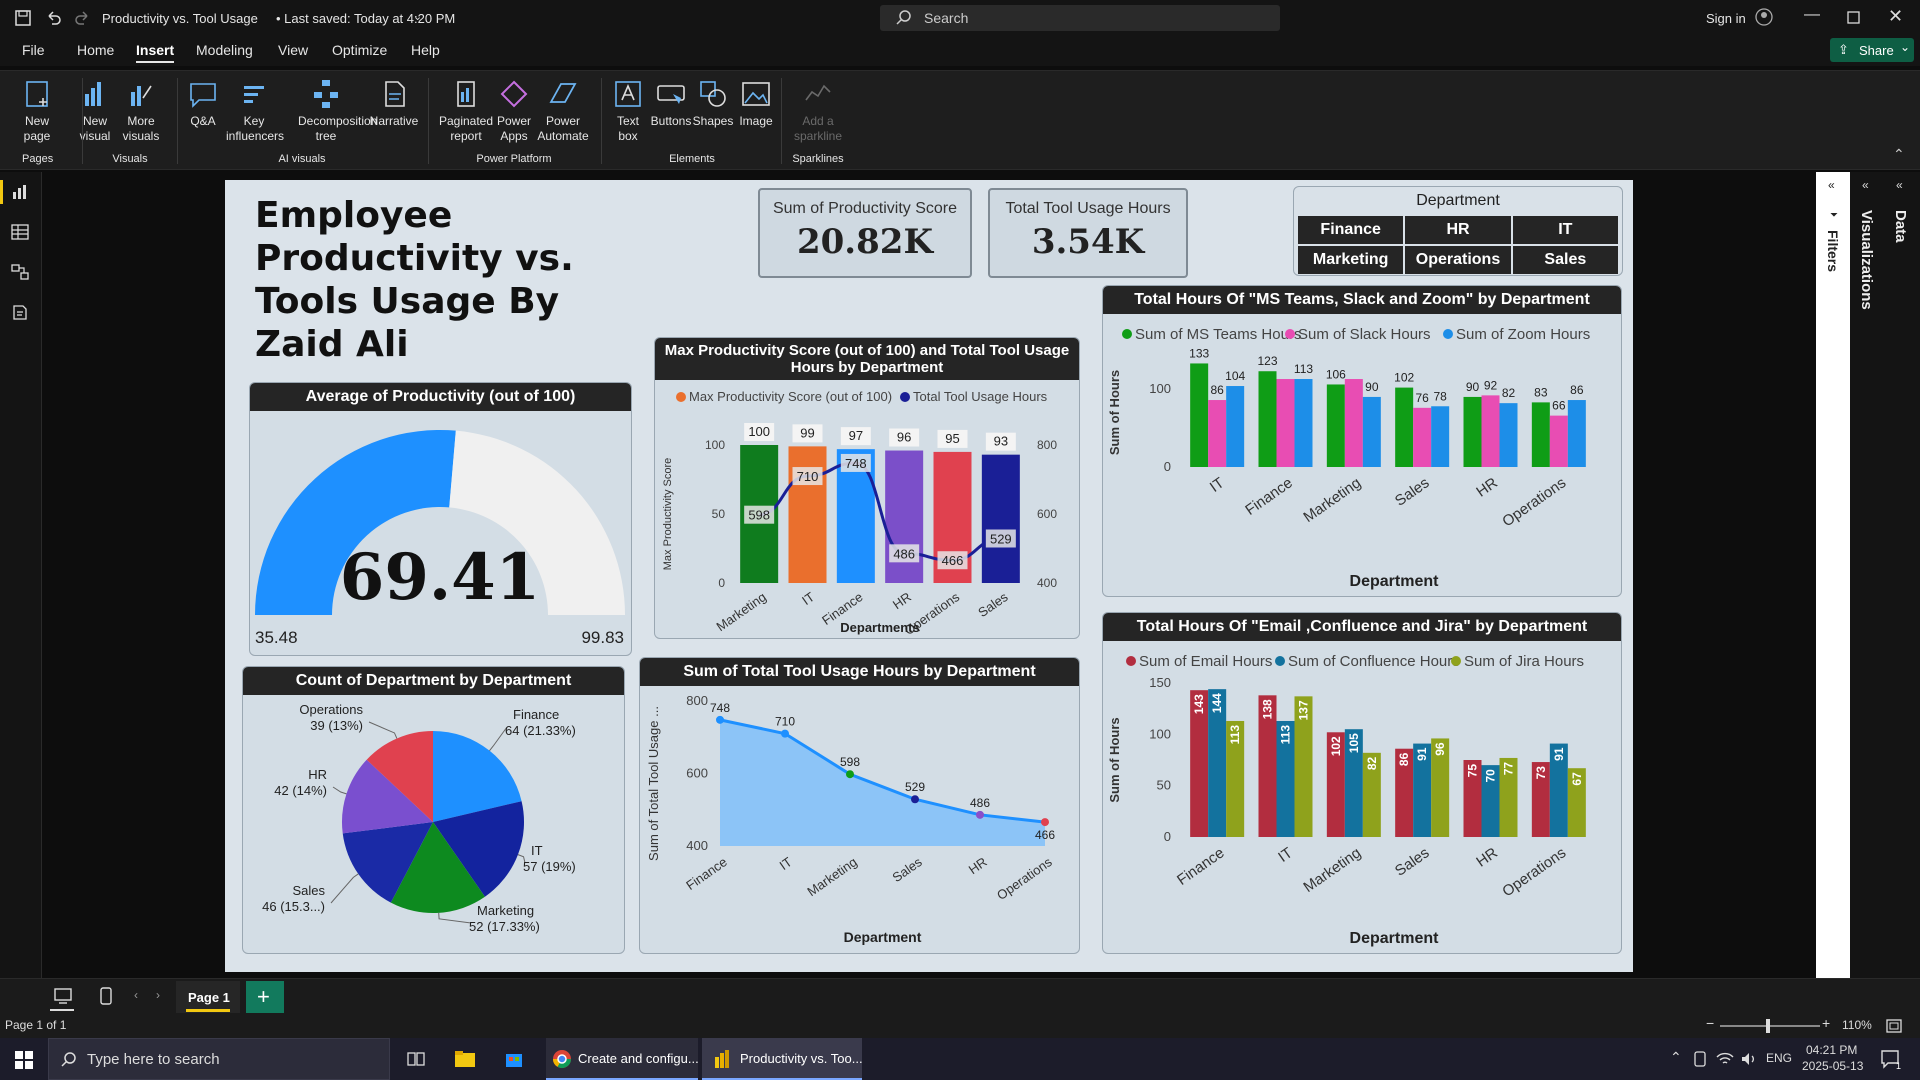 This screenshot has width=1920, height=1080. What do you see at coordinates (1853, 17) in the screenshot?
I see `maximize-icon` at bounding box center [1853, 17].